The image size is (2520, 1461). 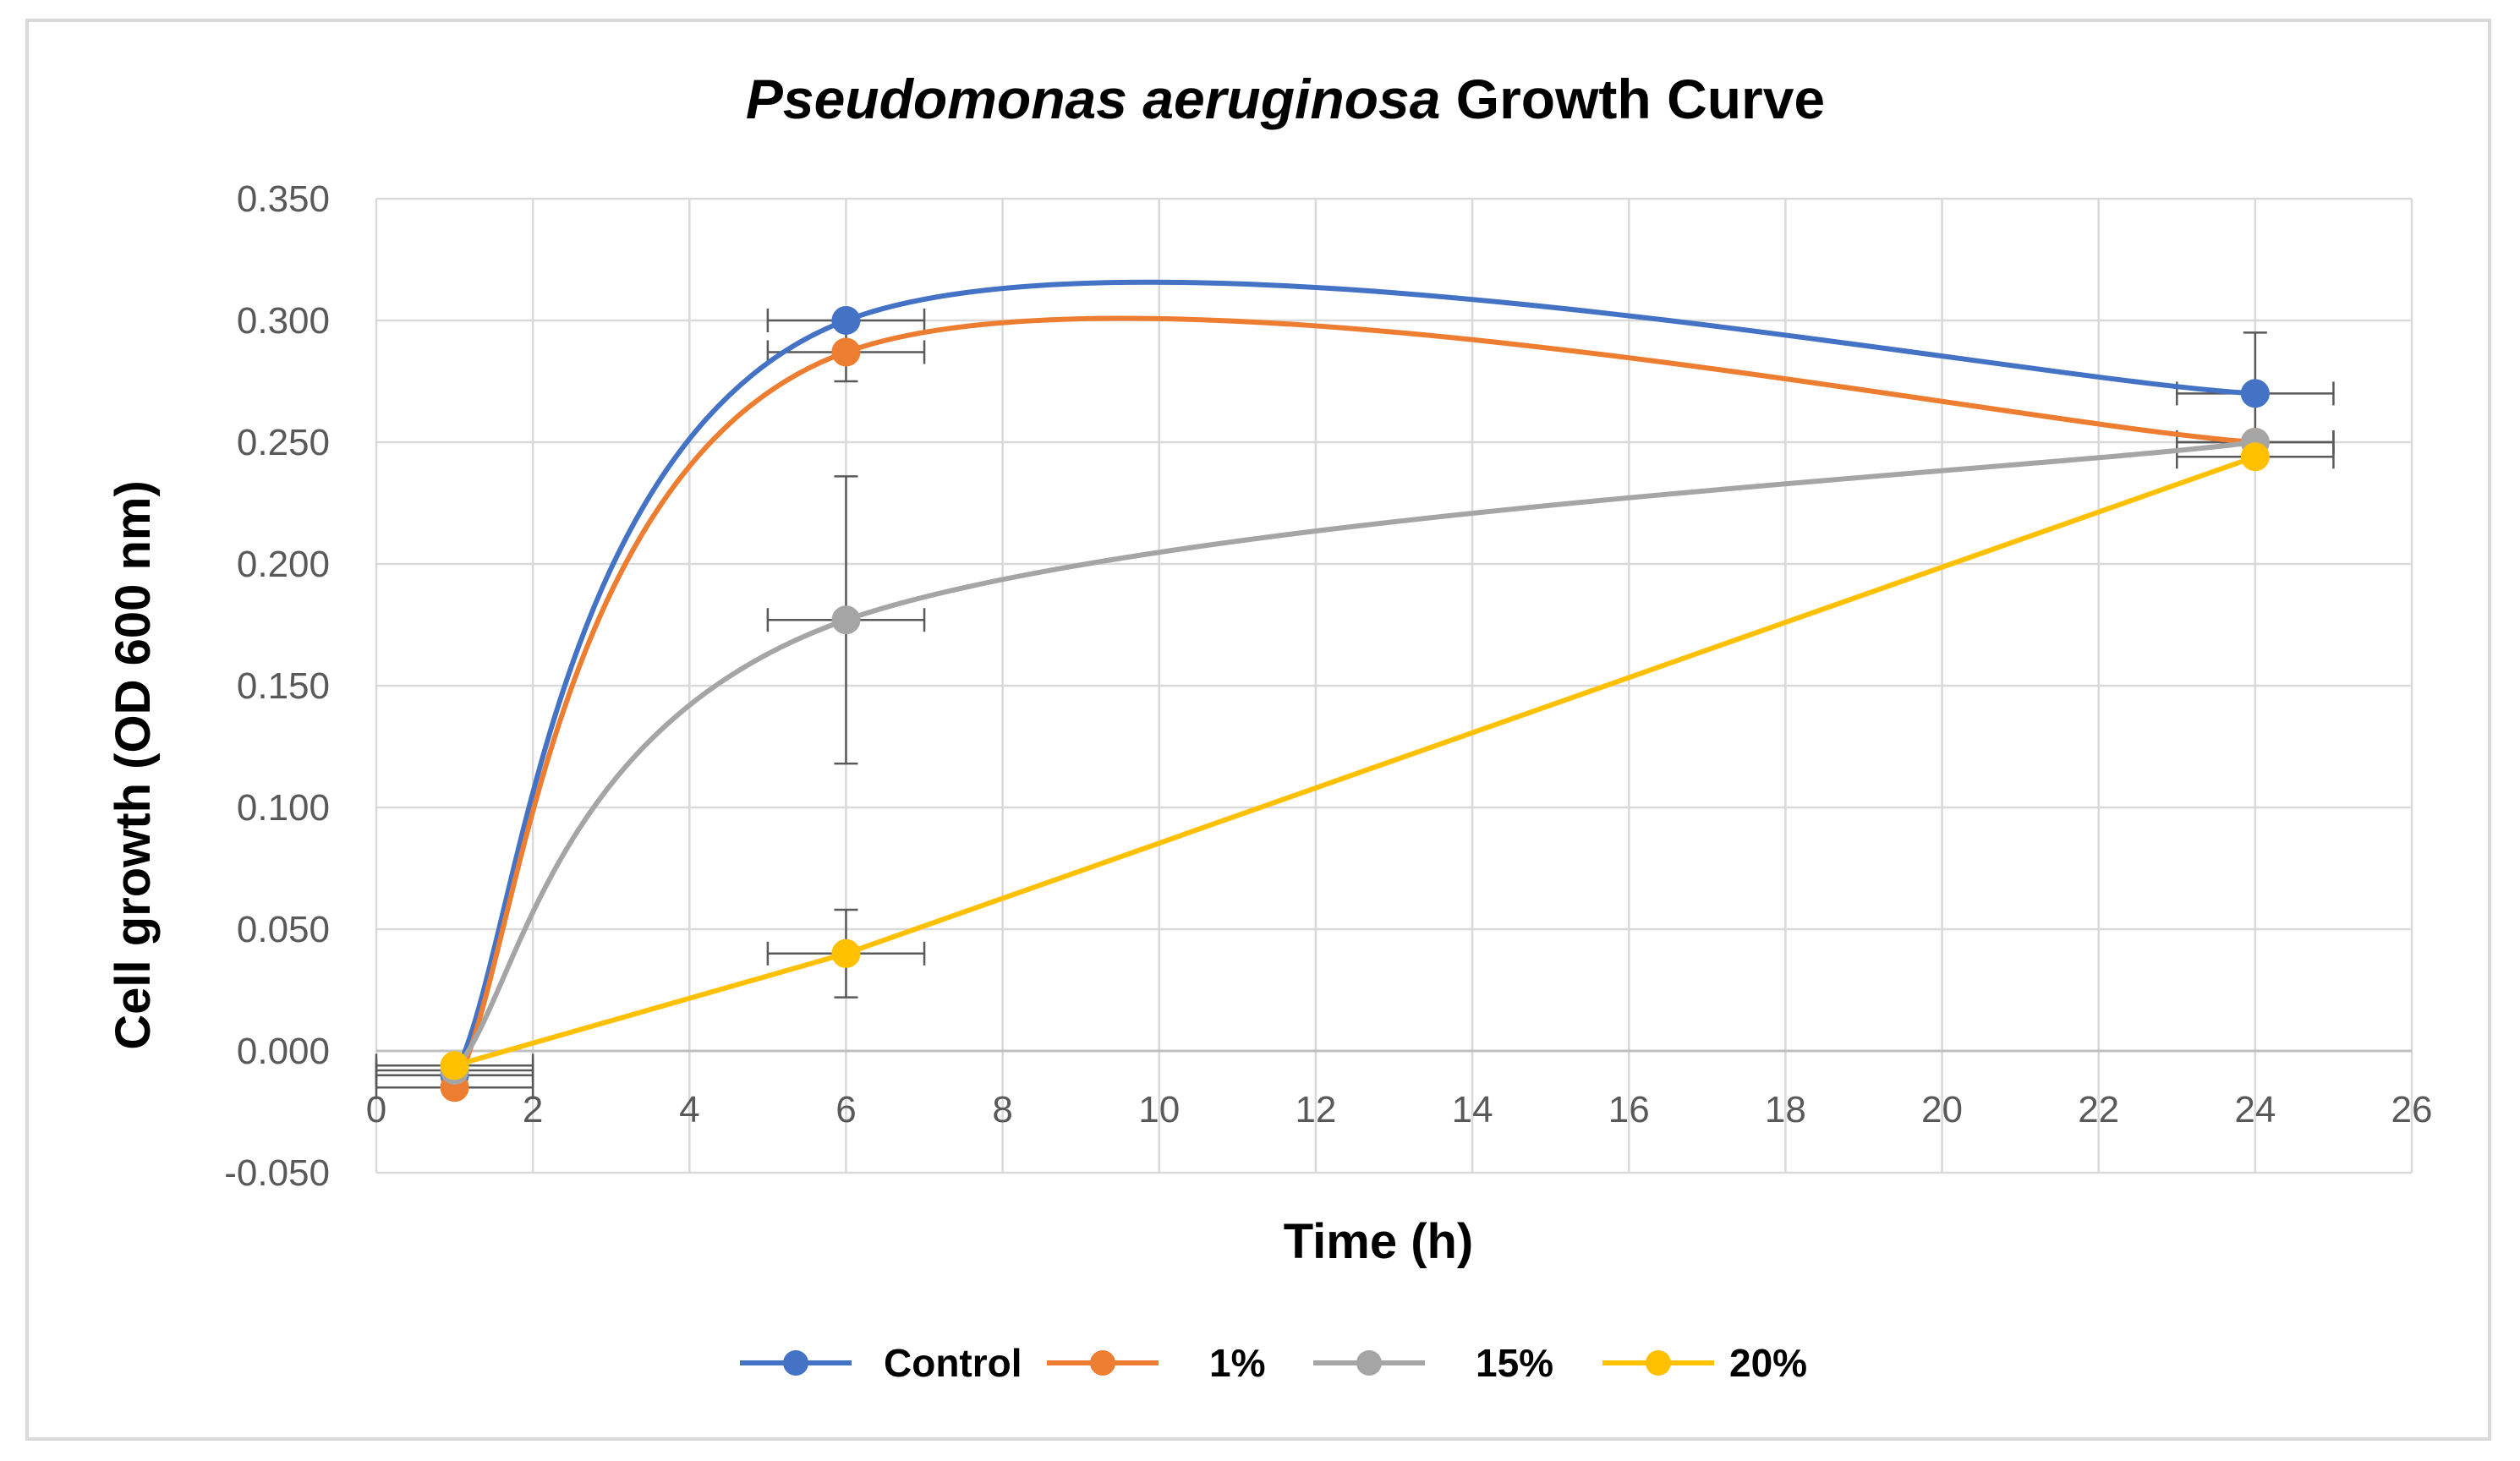 I want to click on legend-label-2: 15%, so click(x=1514, y=1363).